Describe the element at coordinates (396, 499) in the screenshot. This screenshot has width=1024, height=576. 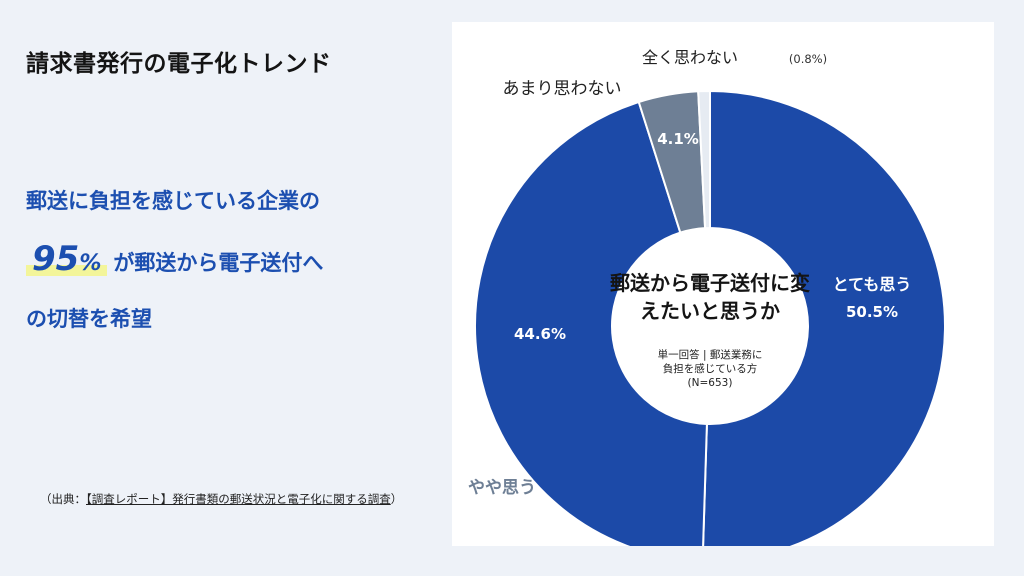
I see `source-suffix: ）` at that location.